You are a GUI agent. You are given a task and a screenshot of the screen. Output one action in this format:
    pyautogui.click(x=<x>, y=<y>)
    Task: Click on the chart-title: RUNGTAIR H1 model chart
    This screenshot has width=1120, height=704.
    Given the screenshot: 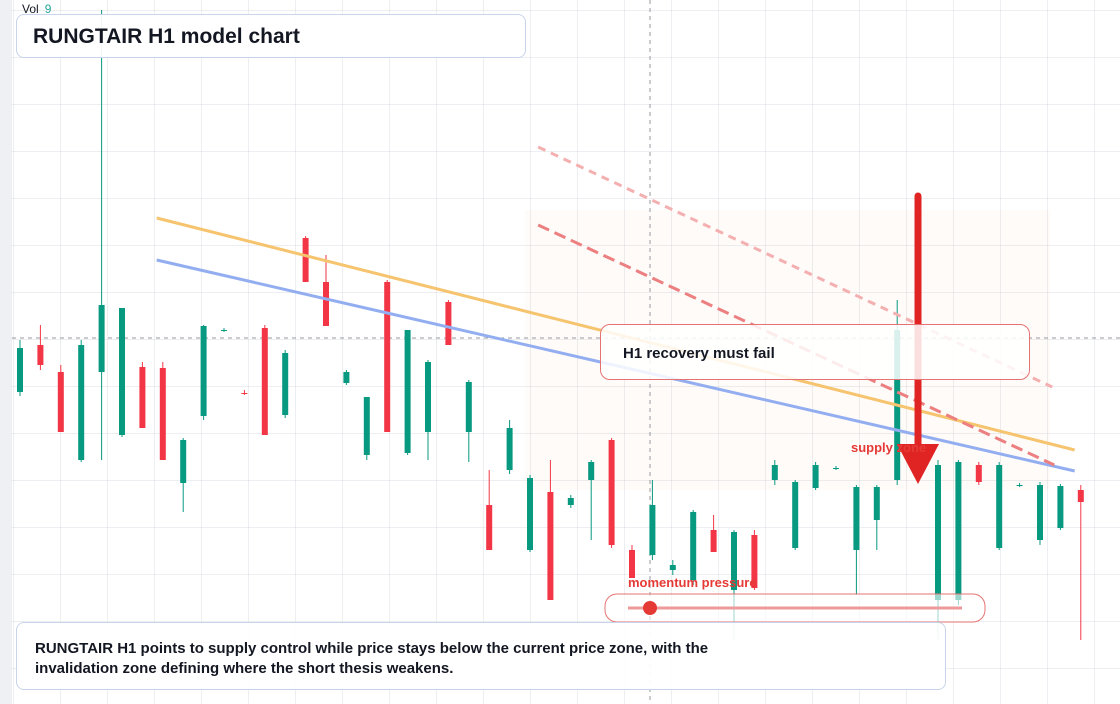 What is the action you would take?
    pyautogui.click(x=271, y=36)
    